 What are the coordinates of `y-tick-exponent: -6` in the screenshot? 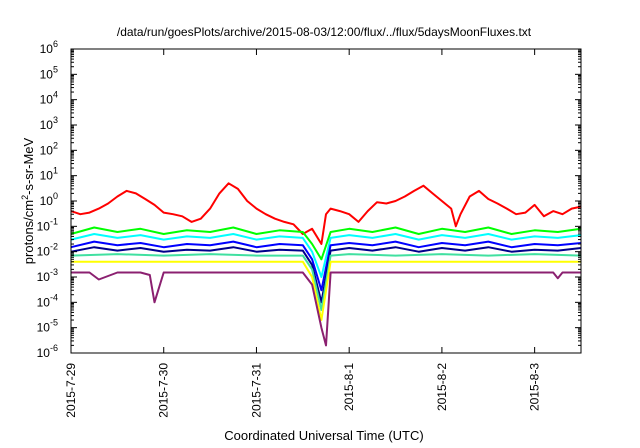 It's located at (54, 348).